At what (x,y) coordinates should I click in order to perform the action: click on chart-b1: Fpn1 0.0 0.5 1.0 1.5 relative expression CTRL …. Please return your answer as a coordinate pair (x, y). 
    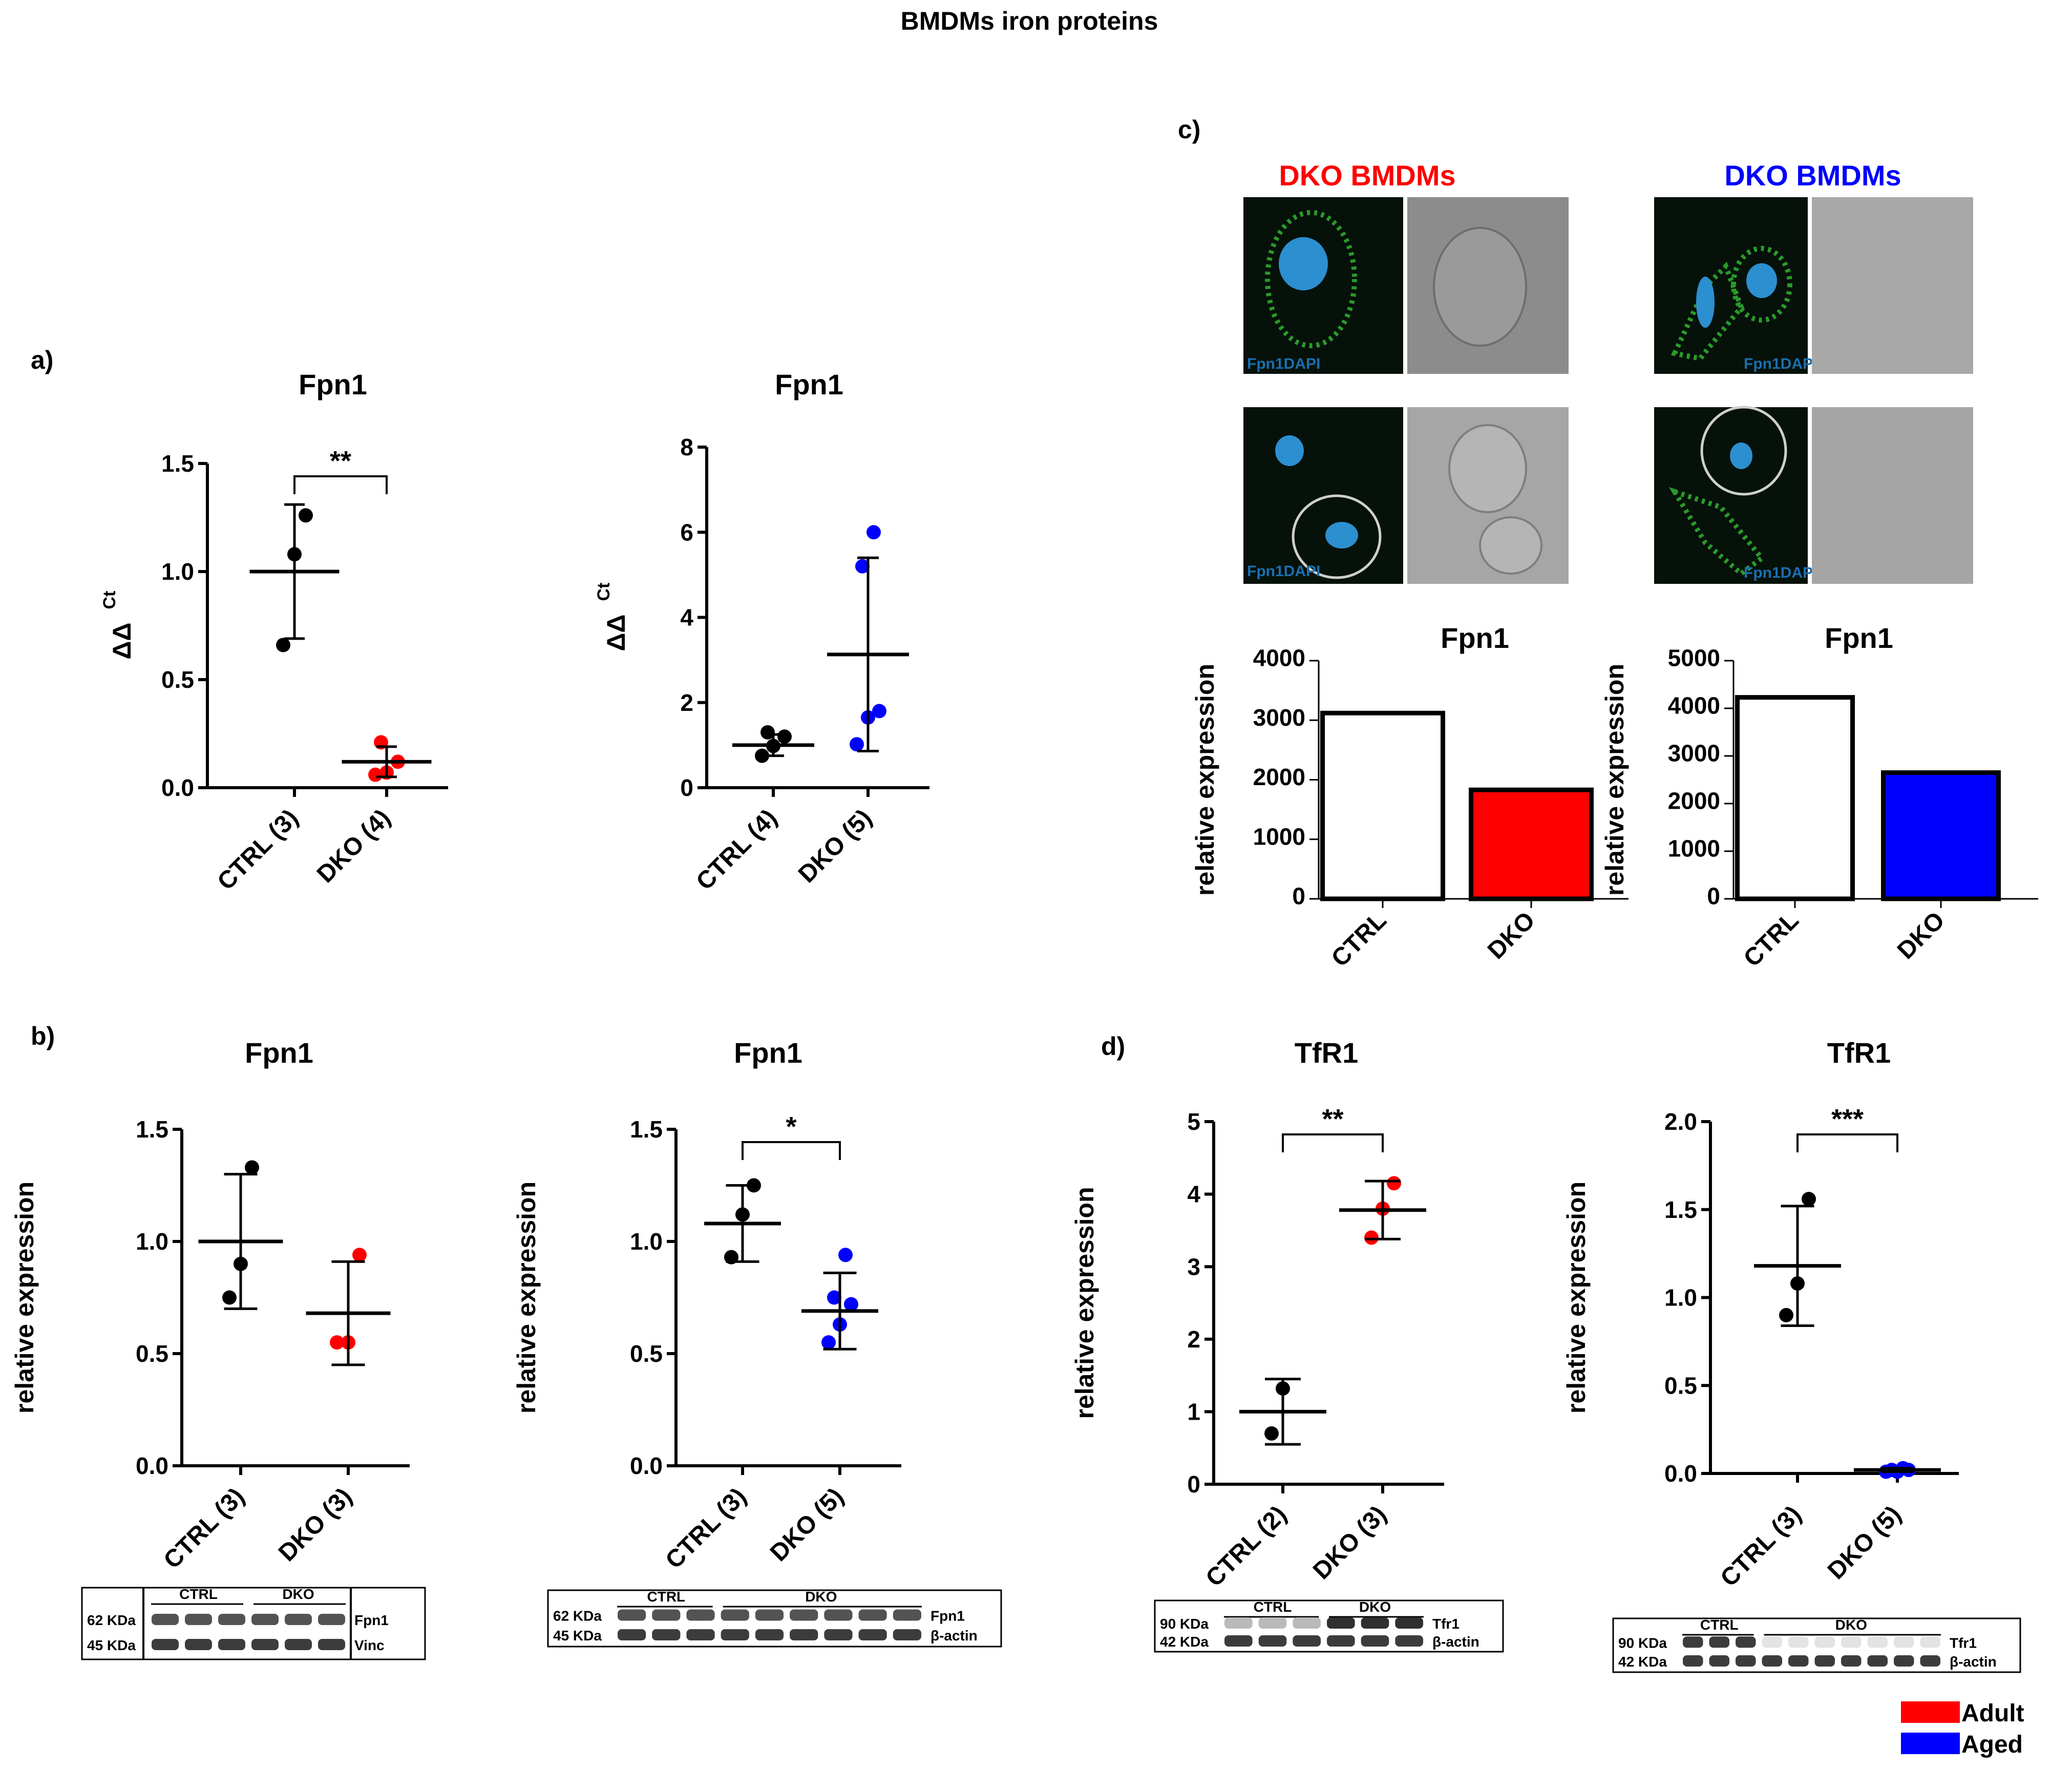
    Looking at the image, I should click on (210, 1305).